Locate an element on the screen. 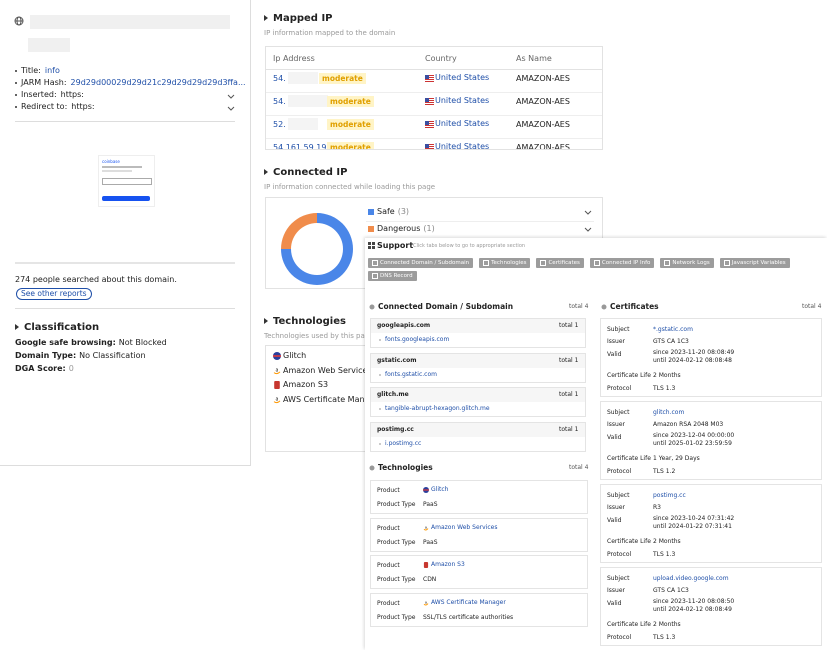 The height and width of the screenshot is (650, 827). classification-row: DGA Score: 0 is located at coordinates (44, 368).